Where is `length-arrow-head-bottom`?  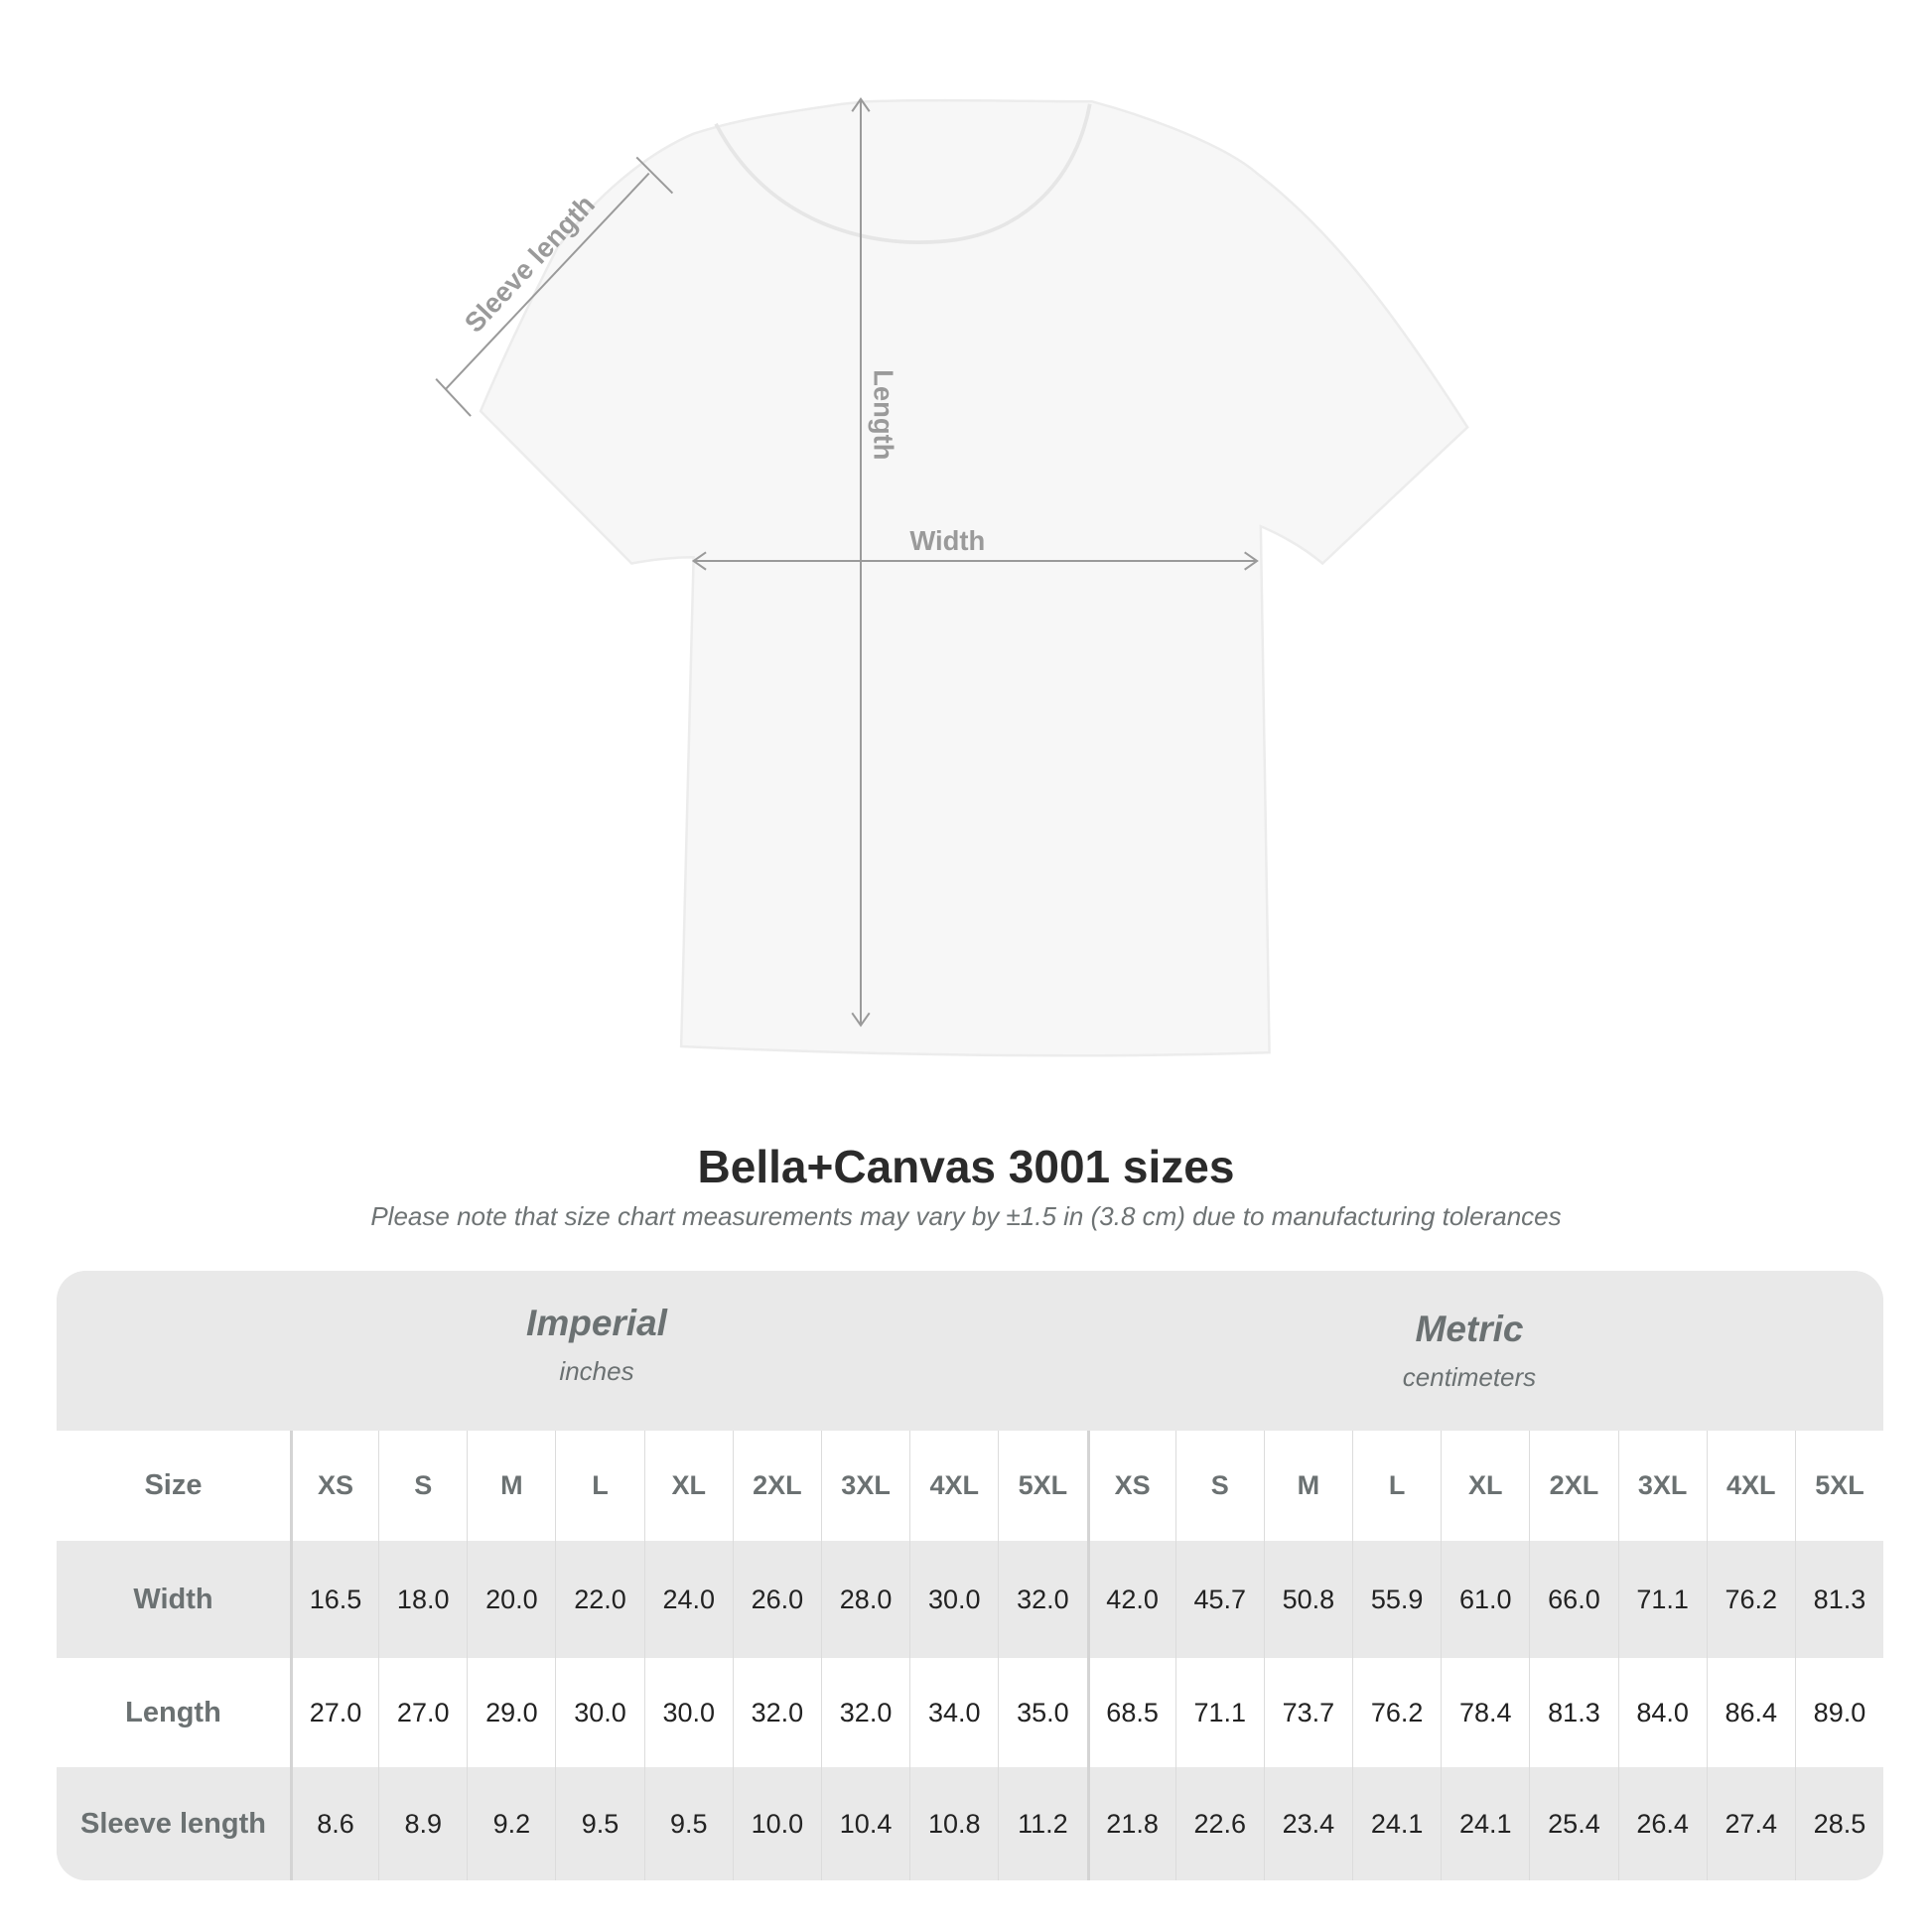
length-arrow-head-bottom is located at coordinates (861, 1020).